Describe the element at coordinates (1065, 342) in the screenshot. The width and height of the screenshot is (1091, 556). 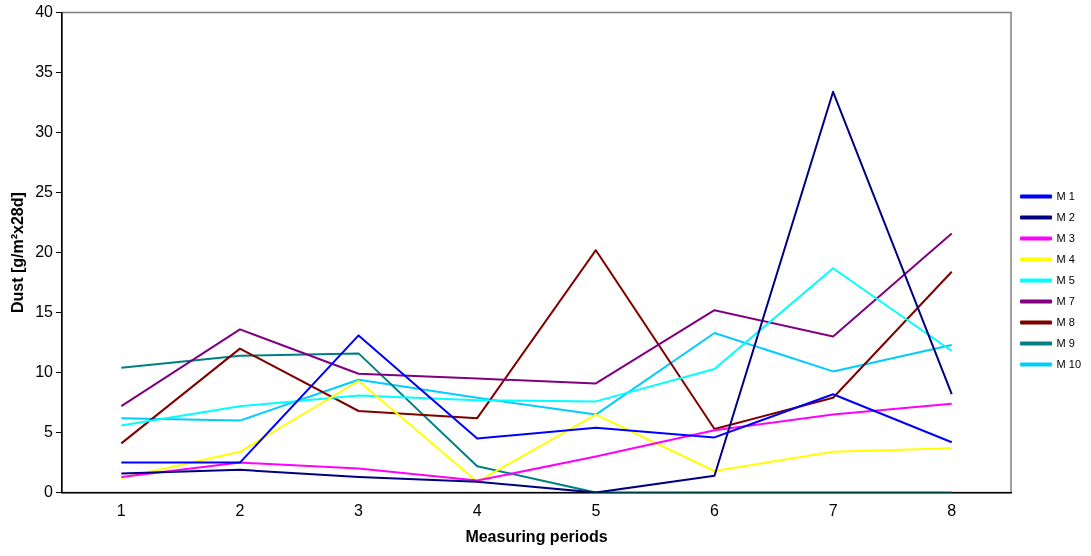
I see `legend-label: M 9` at that location.